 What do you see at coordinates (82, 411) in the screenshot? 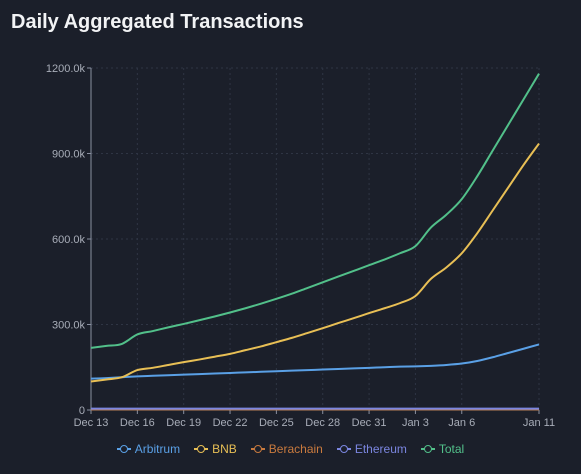
I see `y-tick-label: 0` at bounding box center [82, 411].